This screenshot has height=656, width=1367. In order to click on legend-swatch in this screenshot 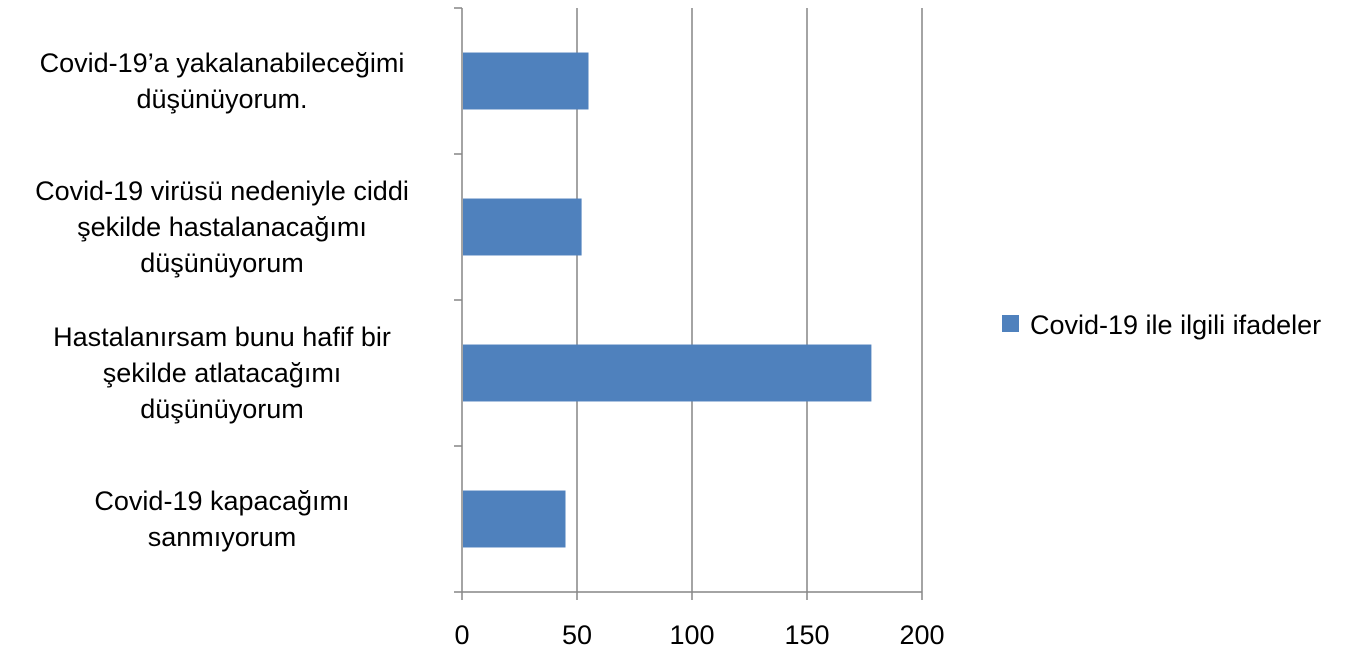, I will do `click(1010, 323)`.